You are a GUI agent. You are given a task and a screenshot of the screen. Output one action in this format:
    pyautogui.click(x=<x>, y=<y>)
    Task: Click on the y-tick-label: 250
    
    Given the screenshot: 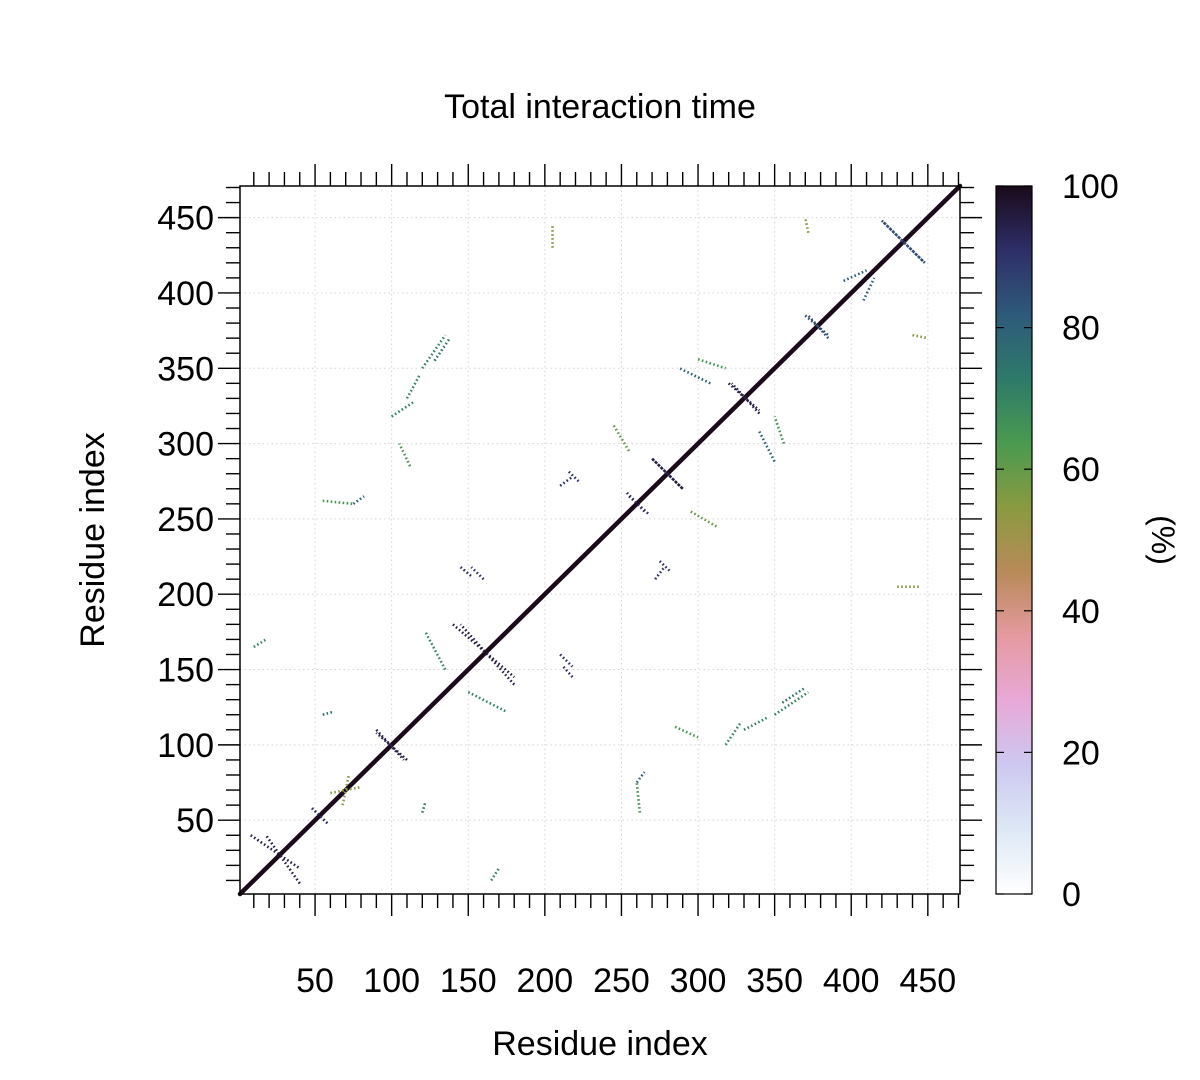 What is the action you would take?
    pyautogui.click(x=185, y=520)
    